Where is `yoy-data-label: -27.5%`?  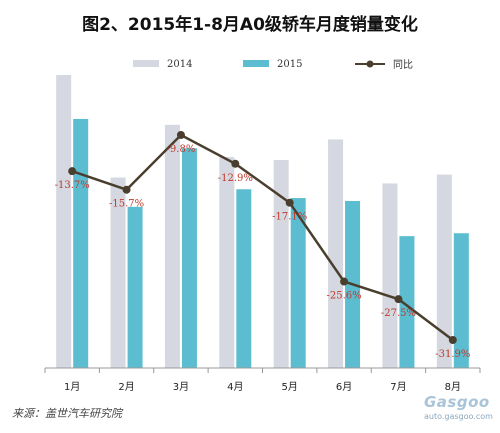 yoy-data-label: -27.5% is located at coordinates (398, 313).